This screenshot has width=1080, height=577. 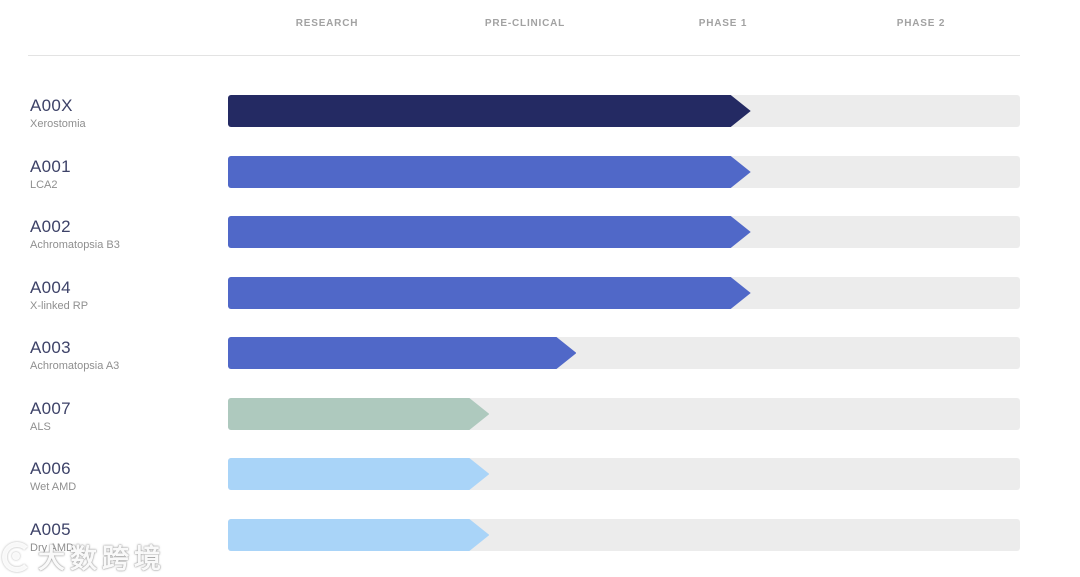 I want to click on phase-header-research: RESEARCH, so click(x=327, y=23).